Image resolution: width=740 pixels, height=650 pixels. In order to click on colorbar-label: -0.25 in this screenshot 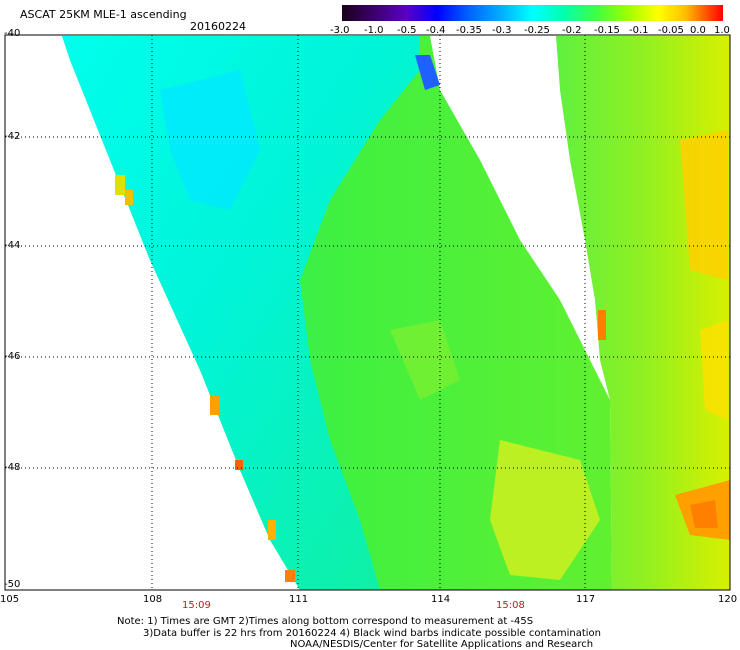, I will do `click(537, 30)`.